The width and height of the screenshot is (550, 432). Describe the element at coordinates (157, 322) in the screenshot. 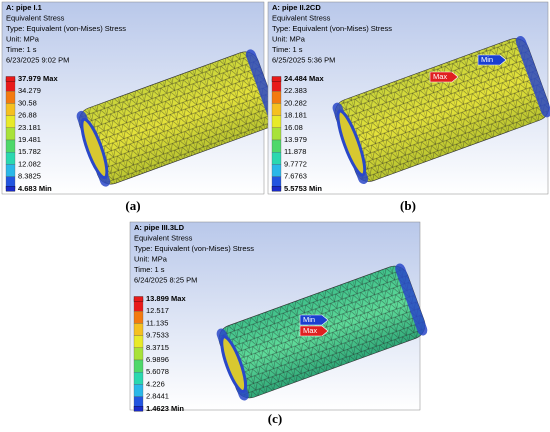

I see `legend-label: 11.135` at that location.